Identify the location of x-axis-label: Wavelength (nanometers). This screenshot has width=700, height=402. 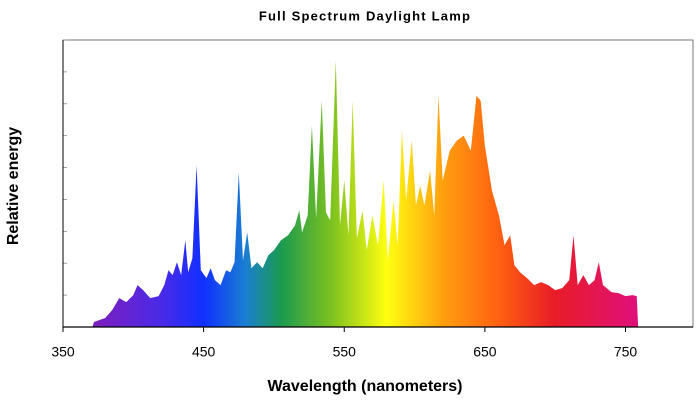
(365, 386).